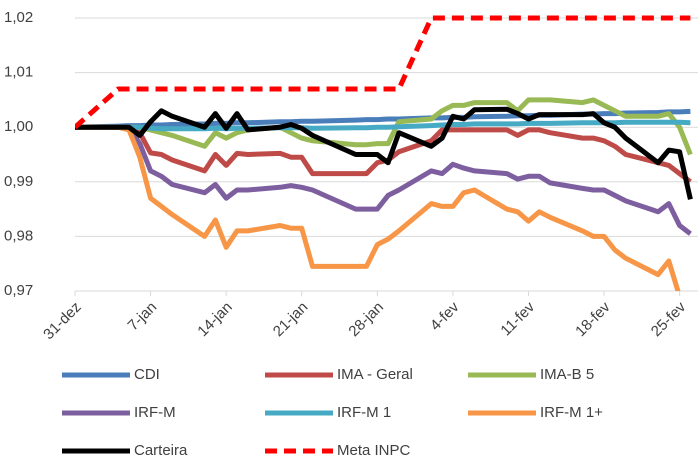  Describe the element at coordinates (161, 450) in the screenshot. I see `legend-label: Carteira` at that location.